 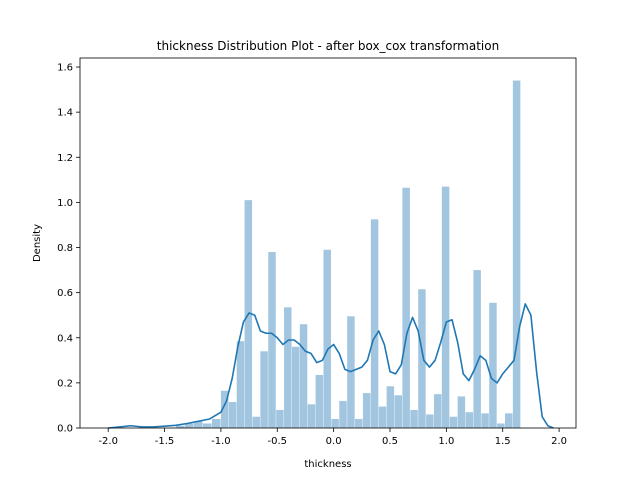 What do you see at coordinates (65, 429) in the screenshot?
I see `y-tick-label-0: 0.0` at bounding box center [65, 429].